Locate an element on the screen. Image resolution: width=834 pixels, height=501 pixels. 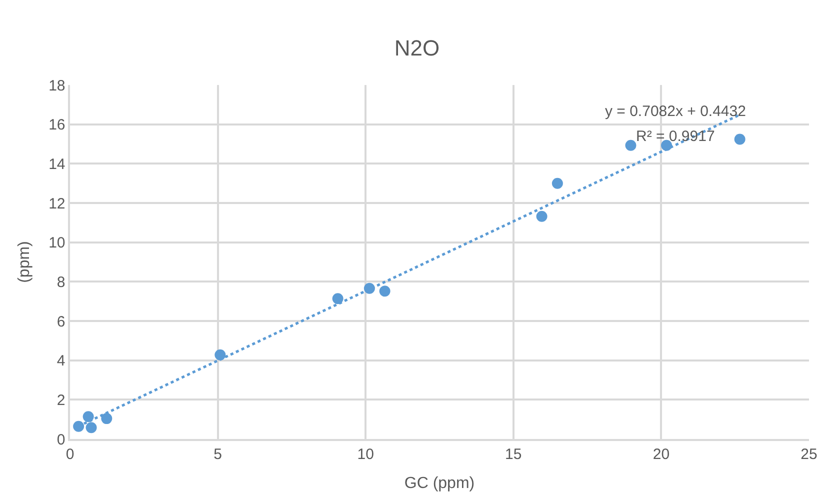
y-tick-label: 18 is located at coordinates (57, 85).